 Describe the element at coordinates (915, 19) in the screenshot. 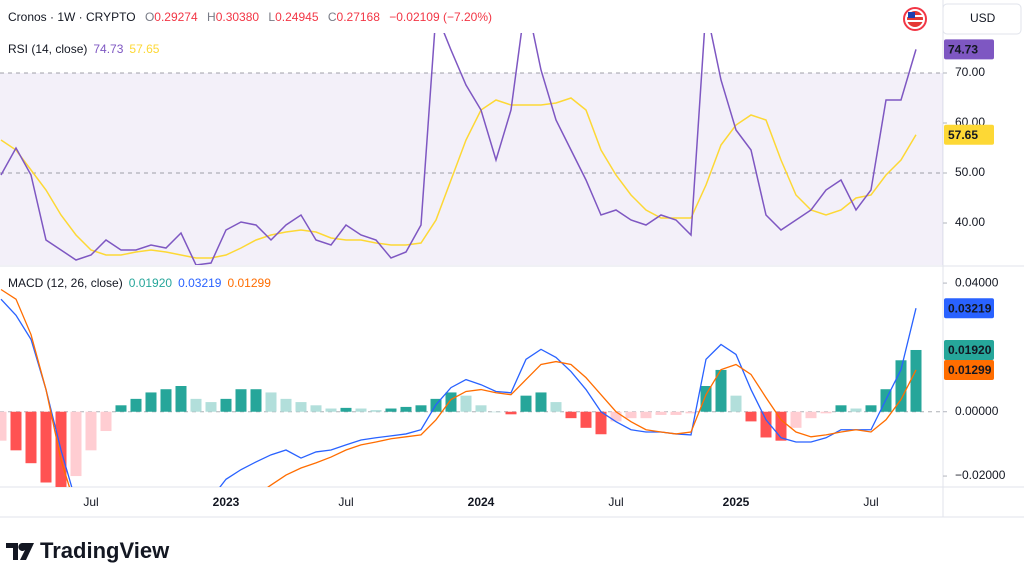

I see `flag-icon` at that location.